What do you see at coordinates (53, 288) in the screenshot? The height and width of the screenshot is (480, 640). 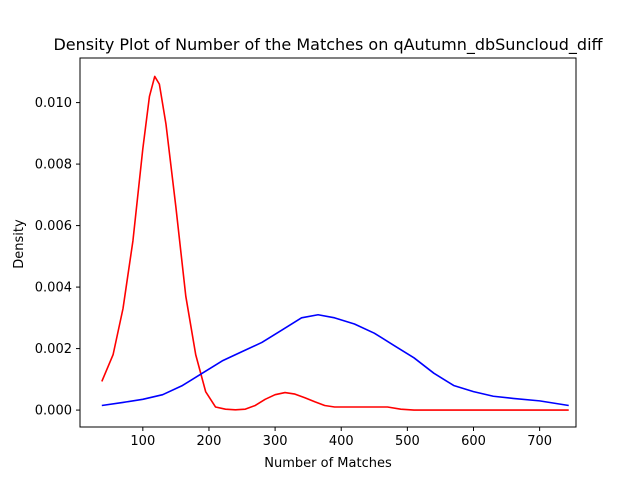 I see `y-tick-label: 0.004` at bounding box center [53, 288].